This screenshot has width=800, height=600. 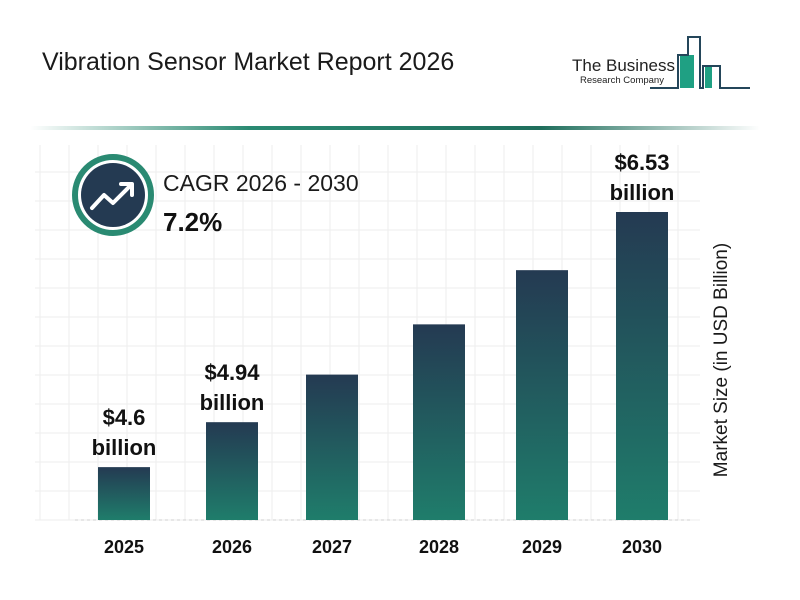 I want to click on x-tick-label: 2025, so click(x=124, y=547).